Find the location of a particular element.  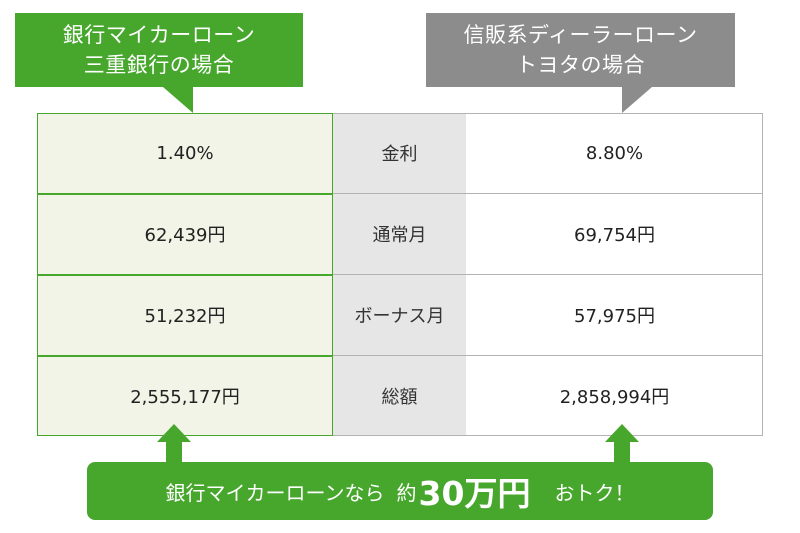

dealer-loan-callout: 信販系ディーラーローン トヨタの場合 is located at coordinates (580, 63).